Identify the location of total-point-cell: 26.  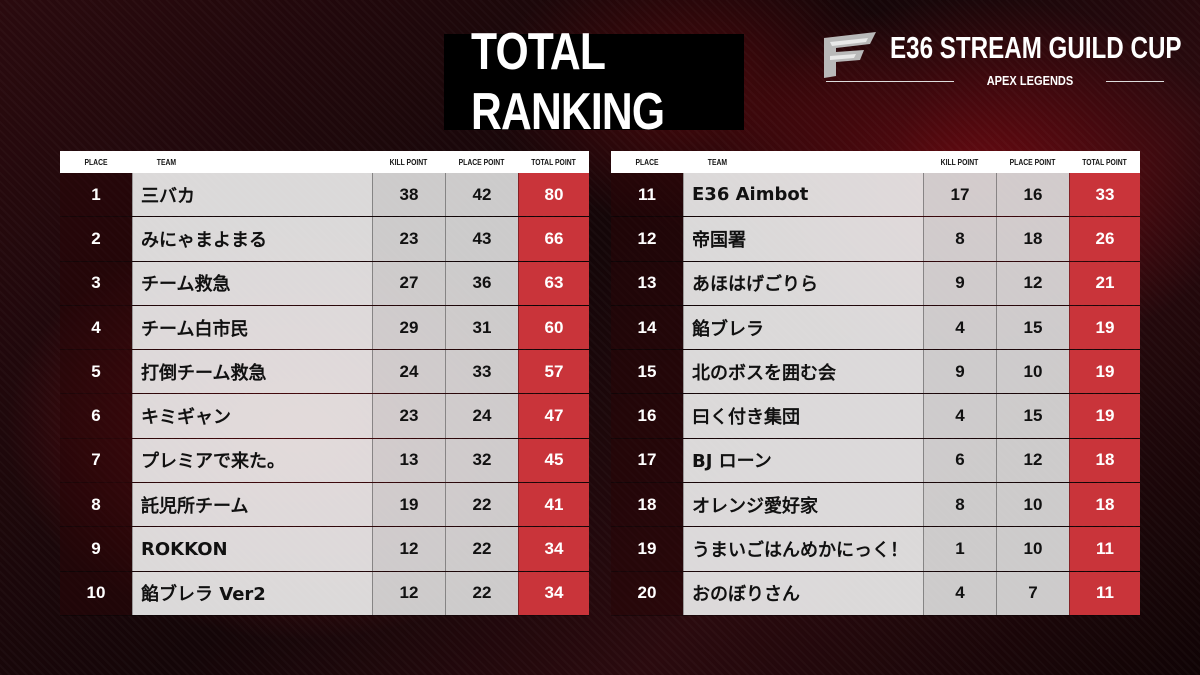
(1104, 239).